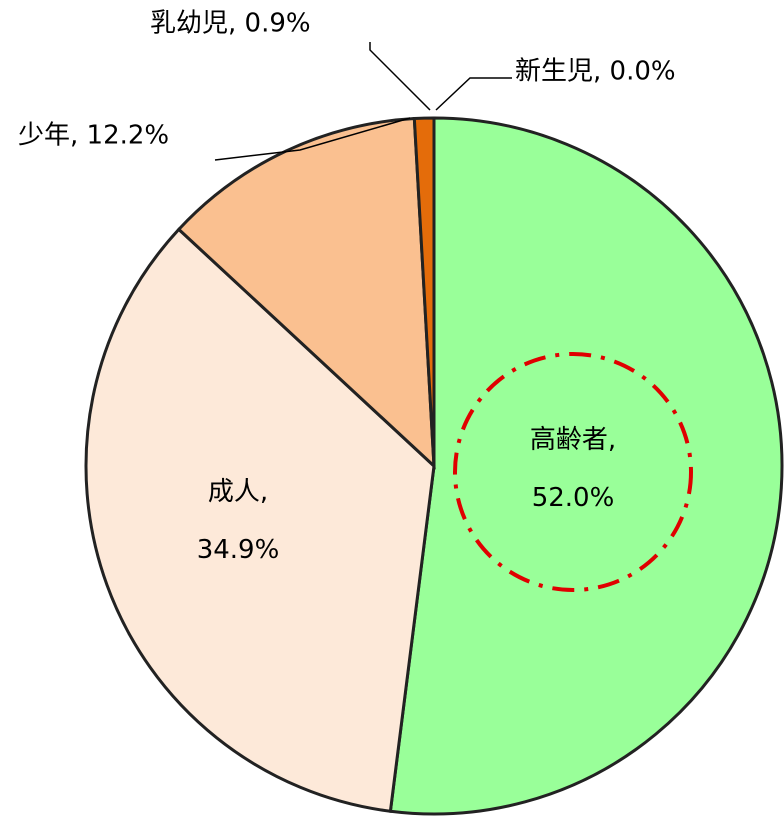  I want to click on data-label: 少年, 12.2%, so click(93, 136).